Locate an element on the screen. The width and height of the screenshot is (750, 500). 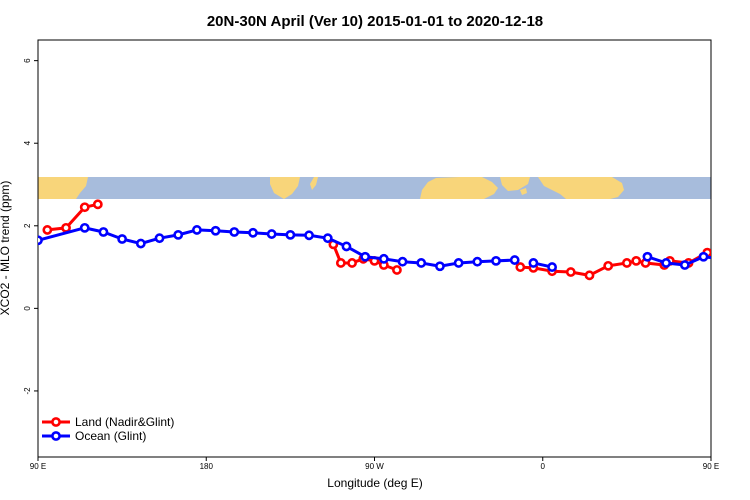
y-tick-label: 4 is located at coordinates (27, 142).